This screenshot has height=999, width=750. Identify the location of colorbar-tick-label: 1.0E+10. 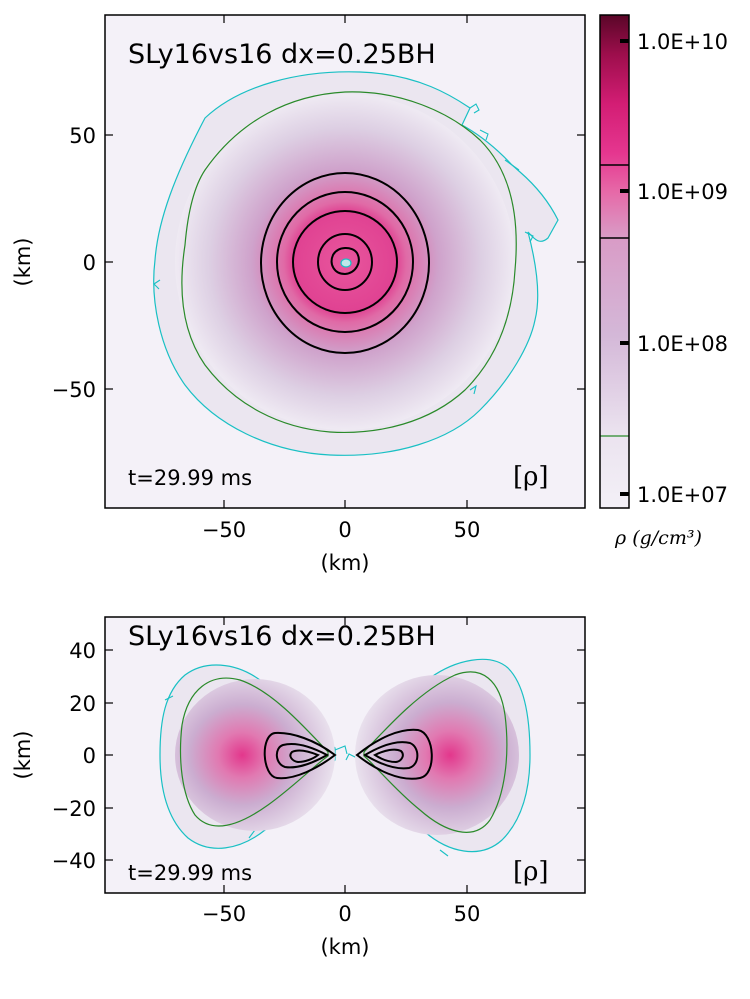
(682, 42).